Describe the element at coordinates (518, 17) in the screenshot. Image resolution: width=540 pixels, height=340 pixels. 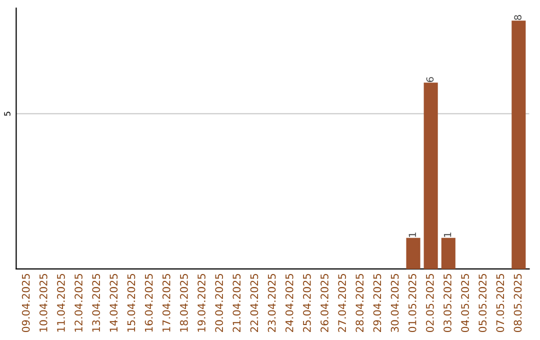
I see `data-label: 8` at that location.